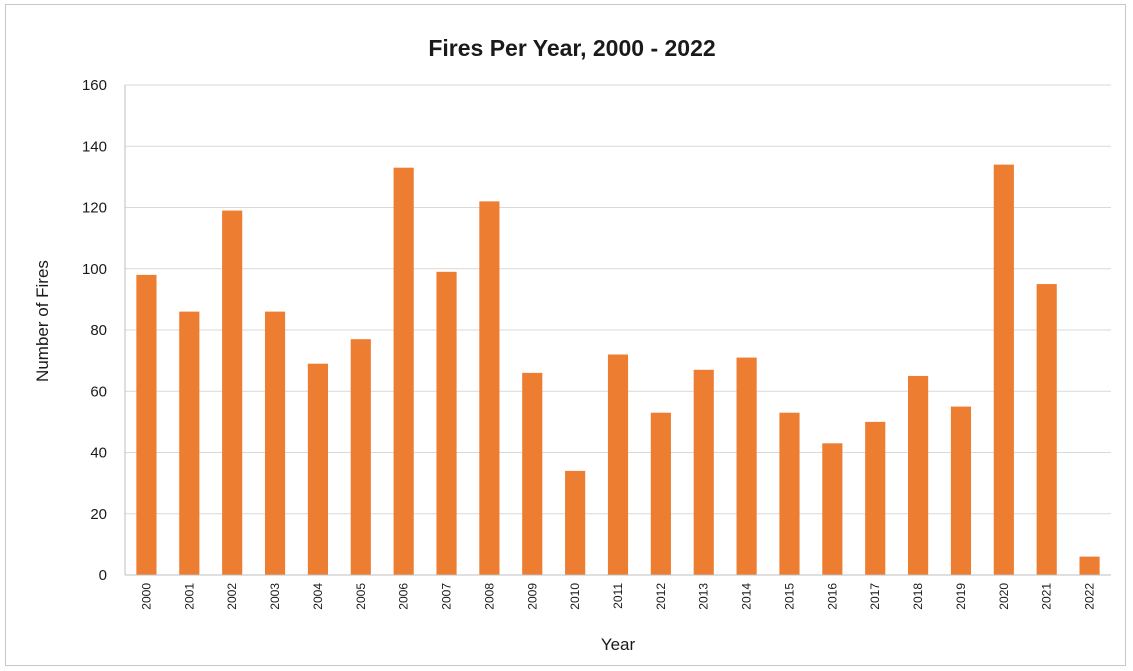 The width and height of the screenshot is (1133, 671). Describe the element at coordinates (575, 596) in the screenshot. I see `x-tick-label: 2010` at that location.